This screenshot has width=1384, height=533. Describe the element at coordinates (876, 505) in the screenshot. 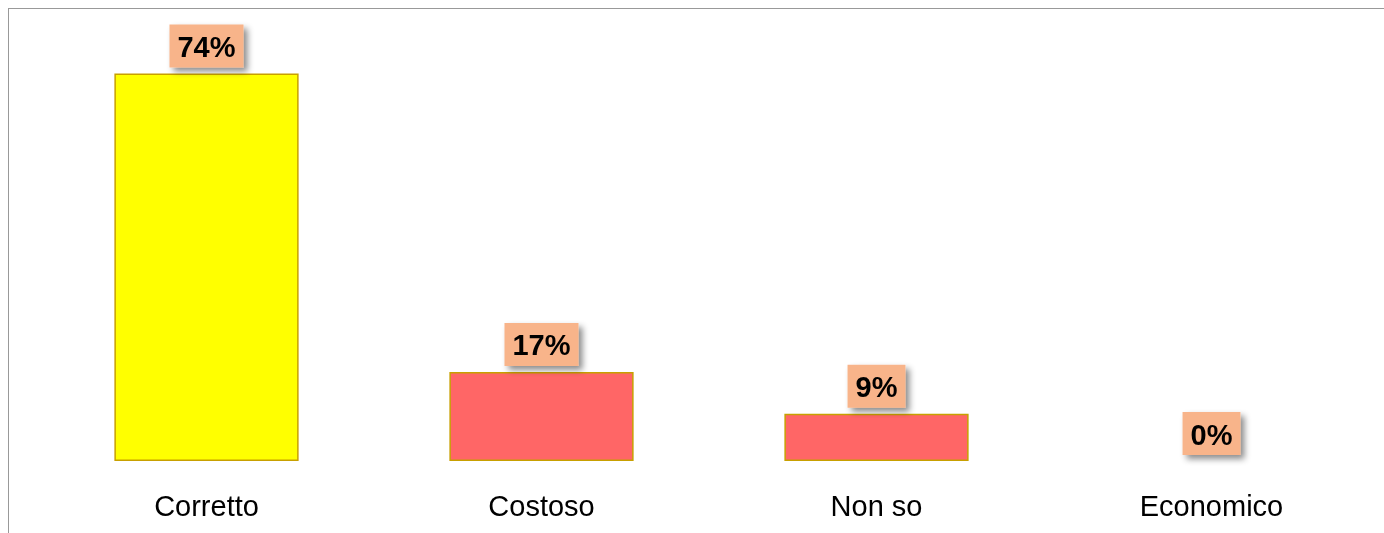

I see `x-tick-label: Non so` at that location.